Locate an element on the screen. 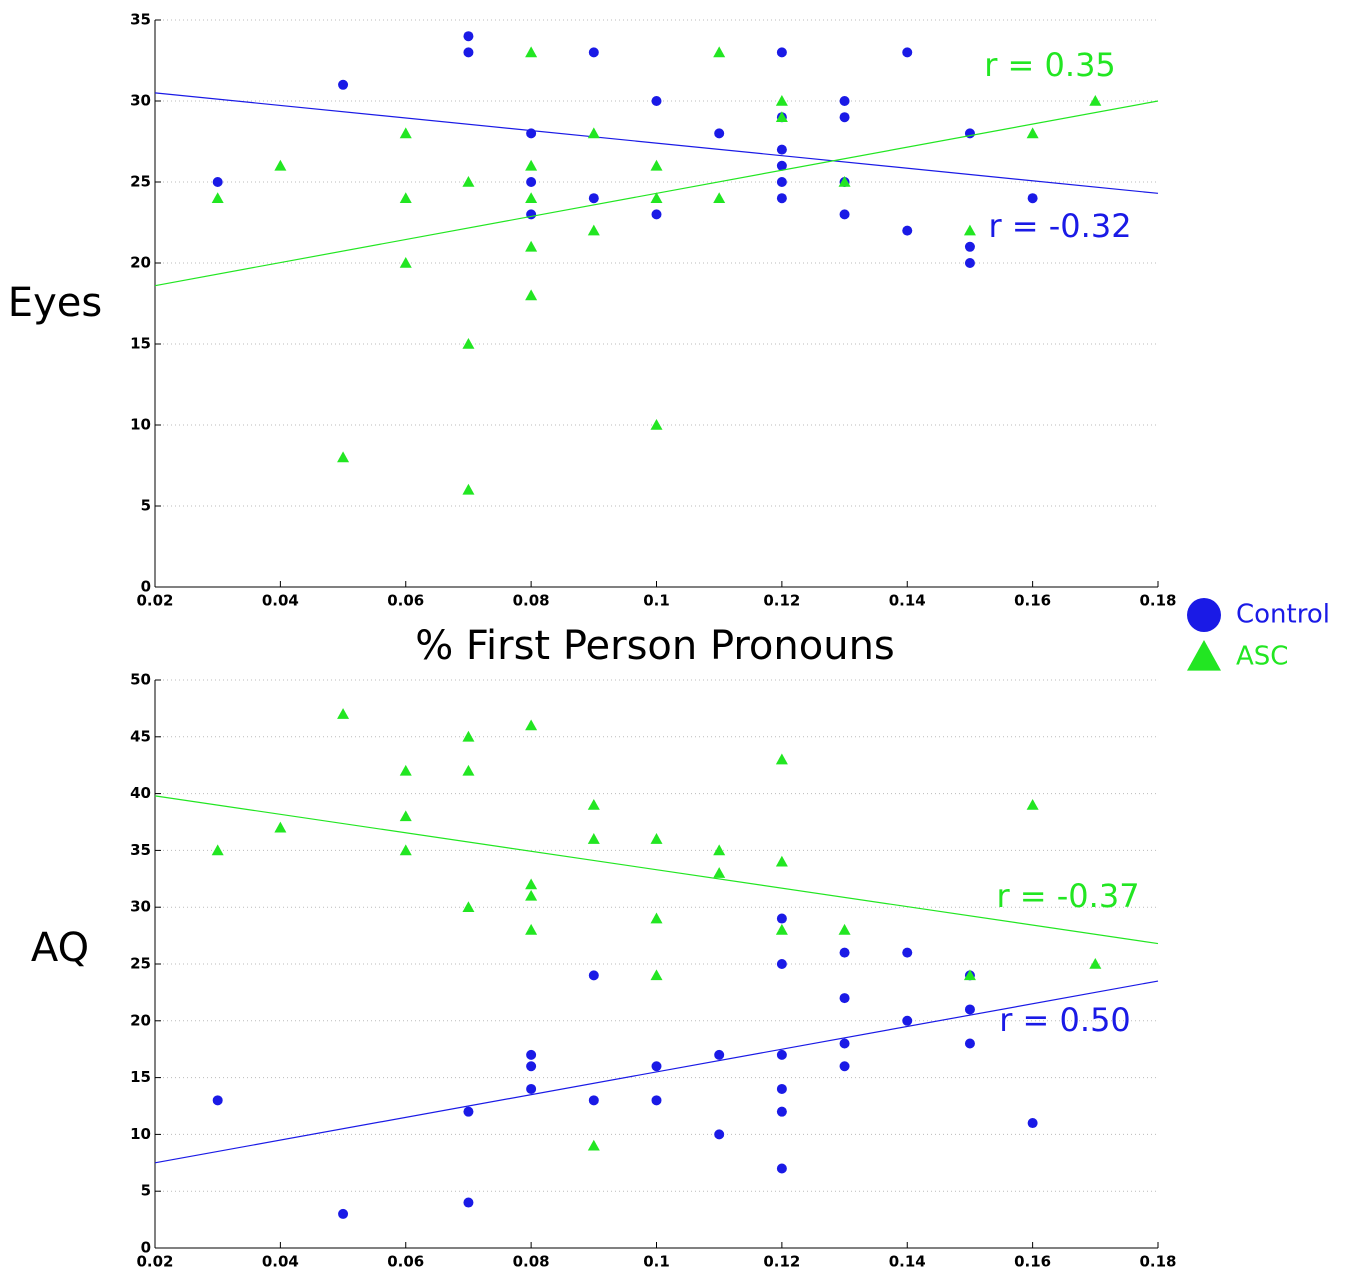 The width and height of the screenshot is (1347, 1271). x-tick-label: 0.06 is located at coordinates (405, 601).